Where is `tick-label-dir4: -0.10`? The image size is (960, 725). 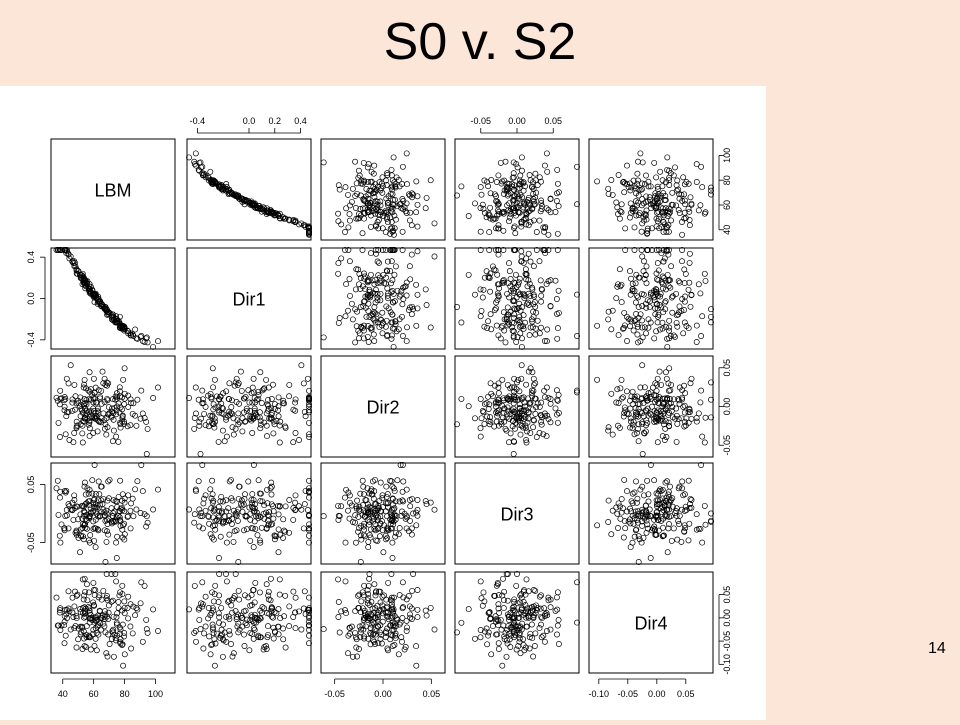
tick-label-dir4: -0.10 is located at coordinates (599, 694).